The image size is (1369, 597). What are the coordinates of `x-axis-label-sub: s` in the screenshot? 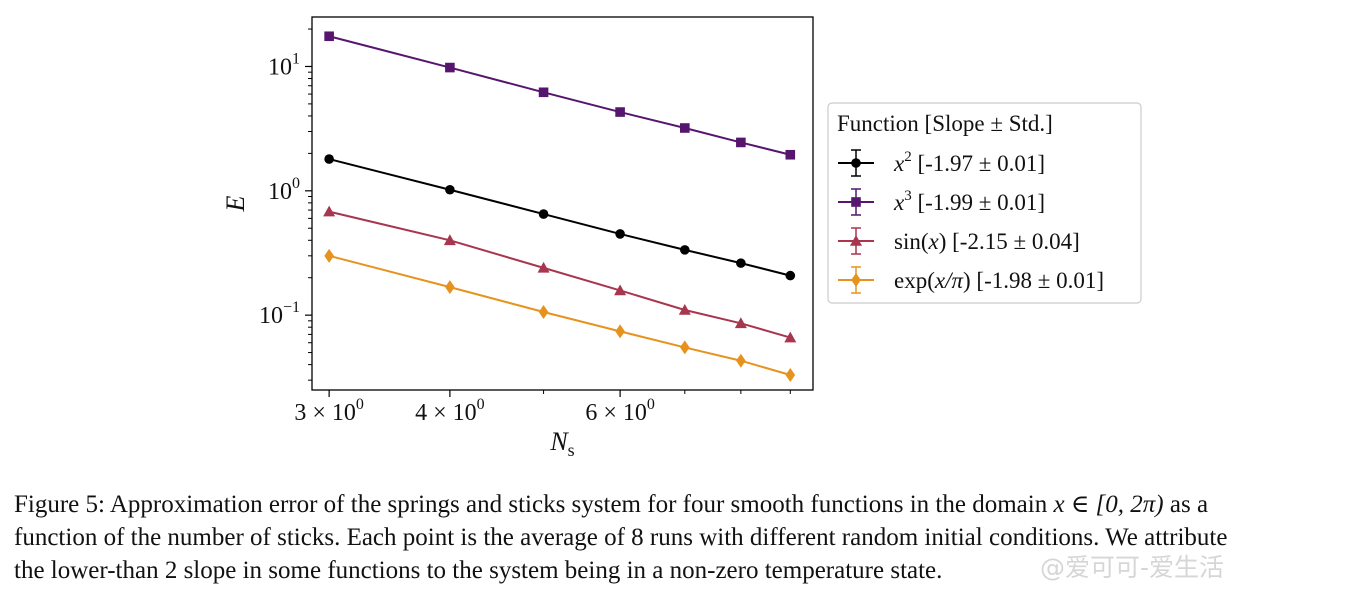 It's located at (571, 450).